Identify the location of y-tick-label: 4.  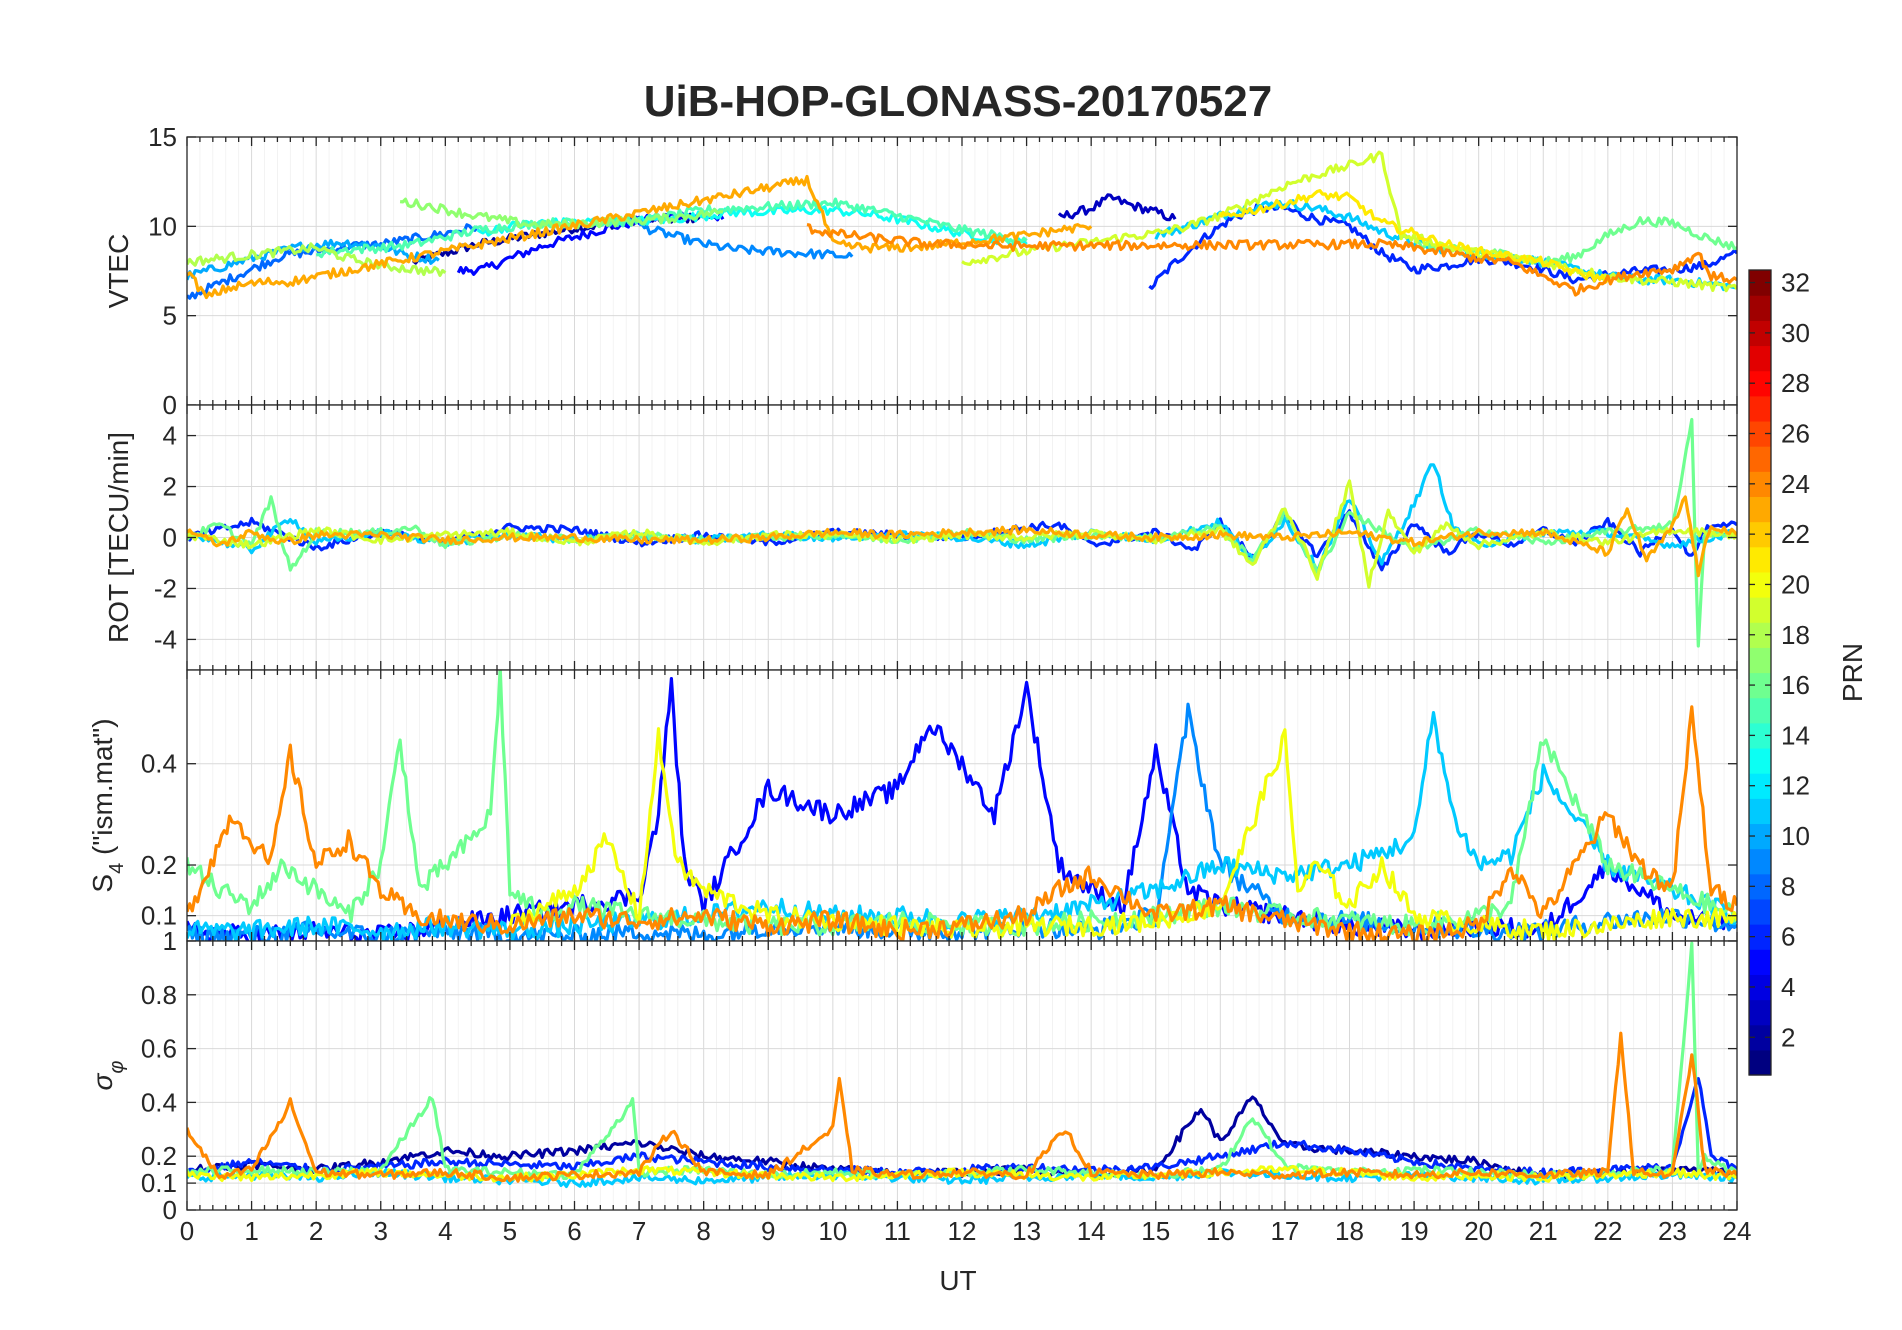
(170, 436).